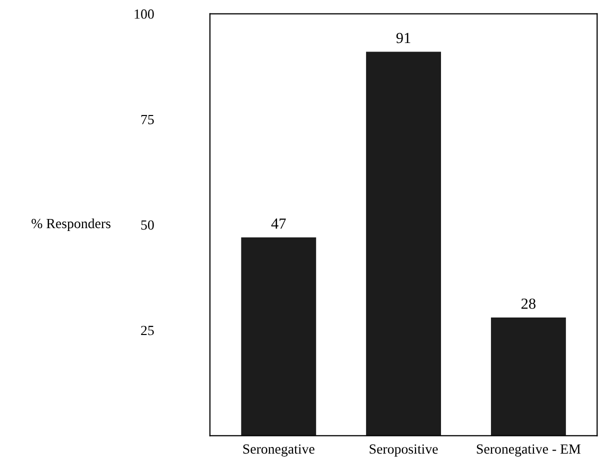 This screenshot has height=461, width=605. I want to click on y-tick-label: 75, so click(147, 119).